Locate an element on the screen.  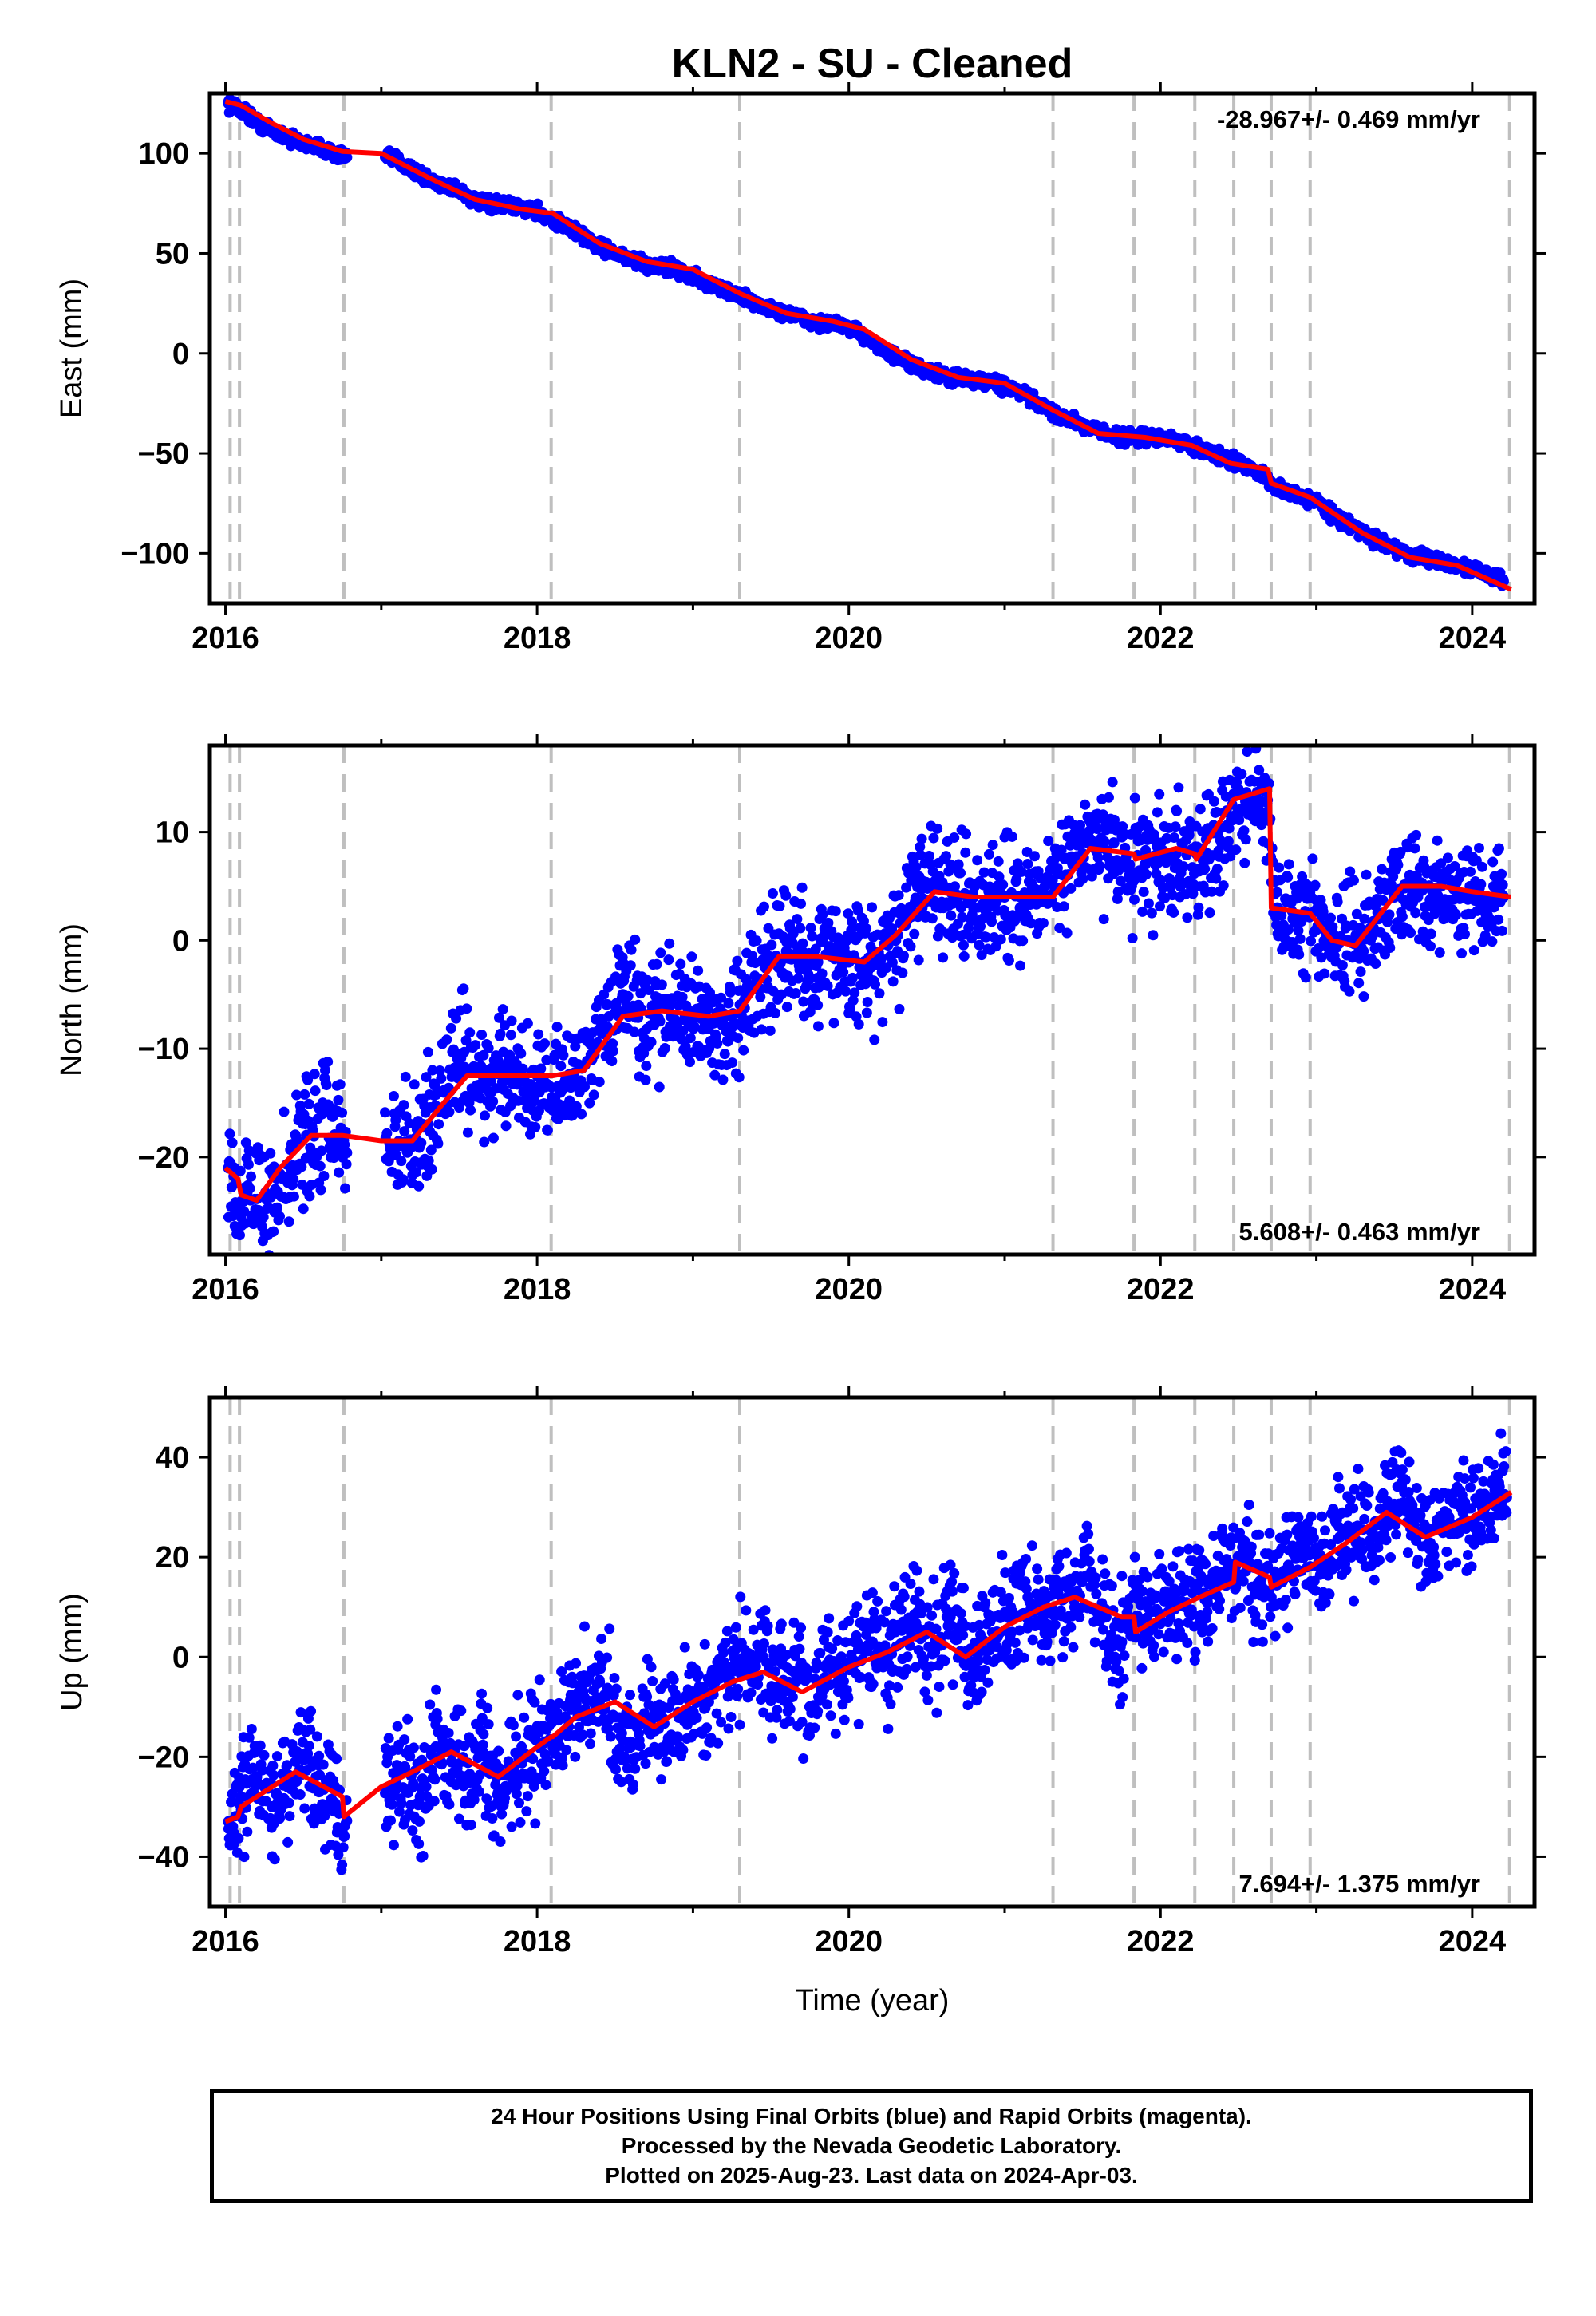
y-tick-label: −10 is located at coordinates (163, 1049).